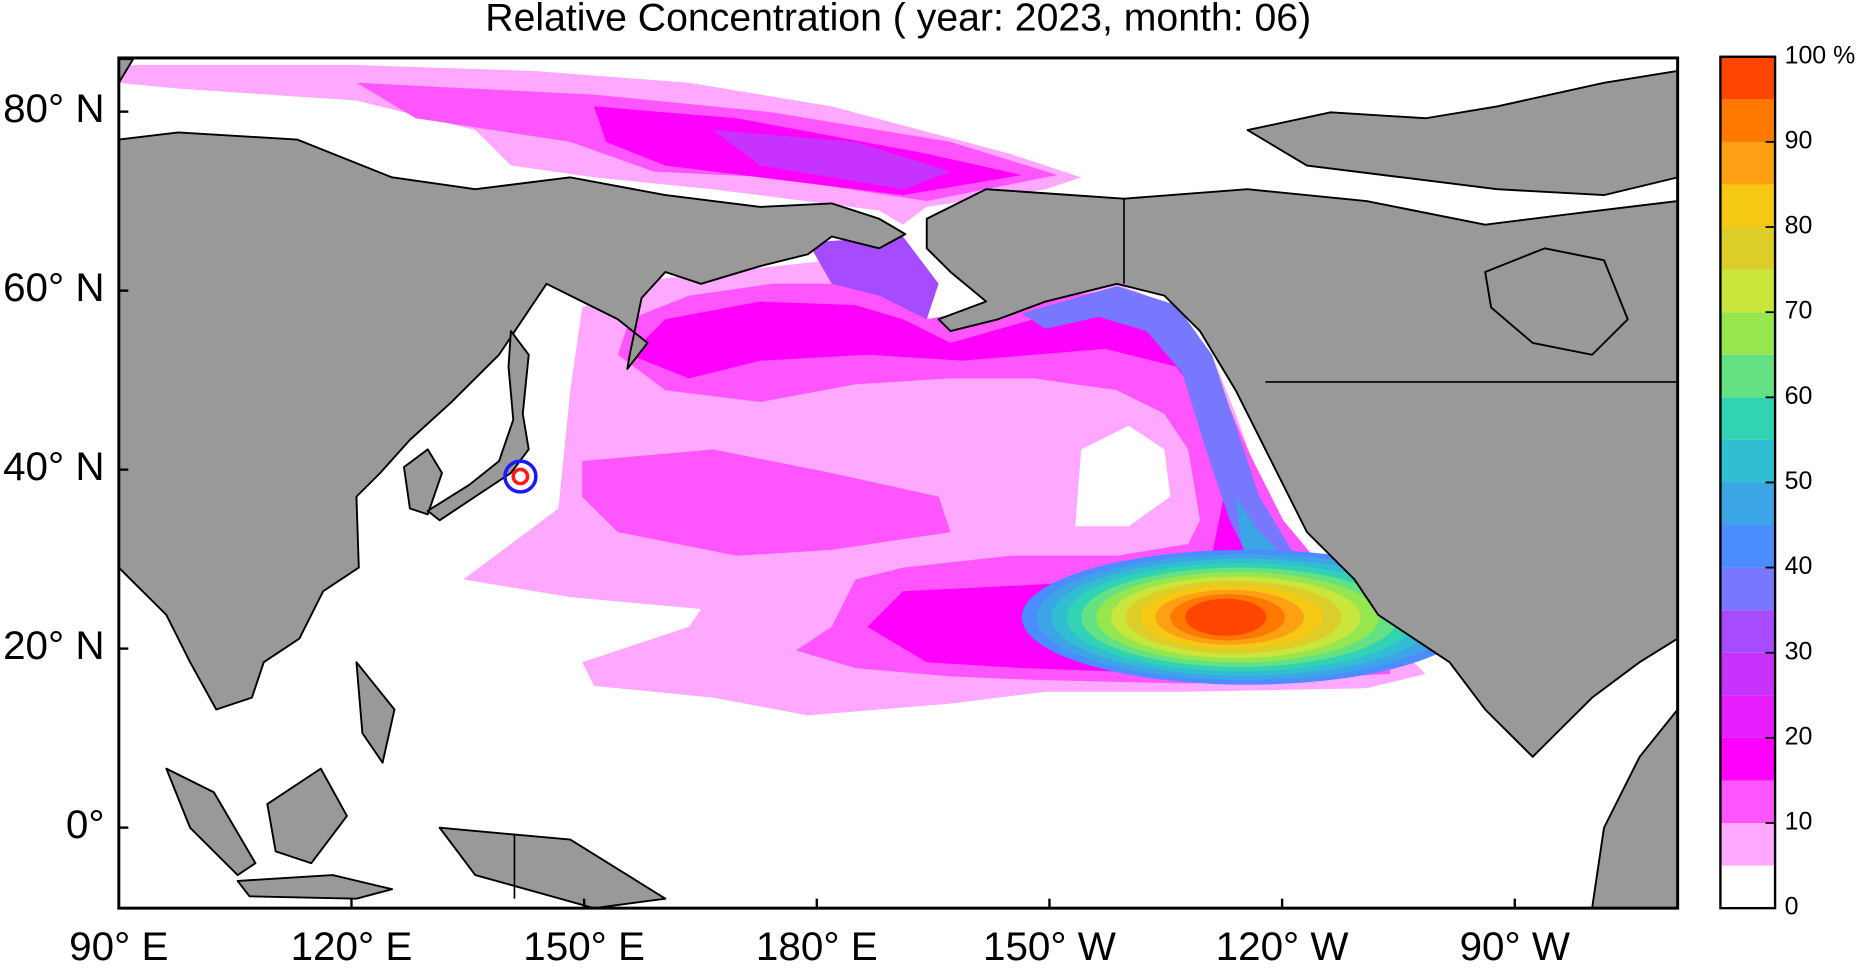 The image size is (1863, 972). I want to click on colorbar: 0 10 20 30 40 50 60 70 80 90 100 %, so click(1787, 481).